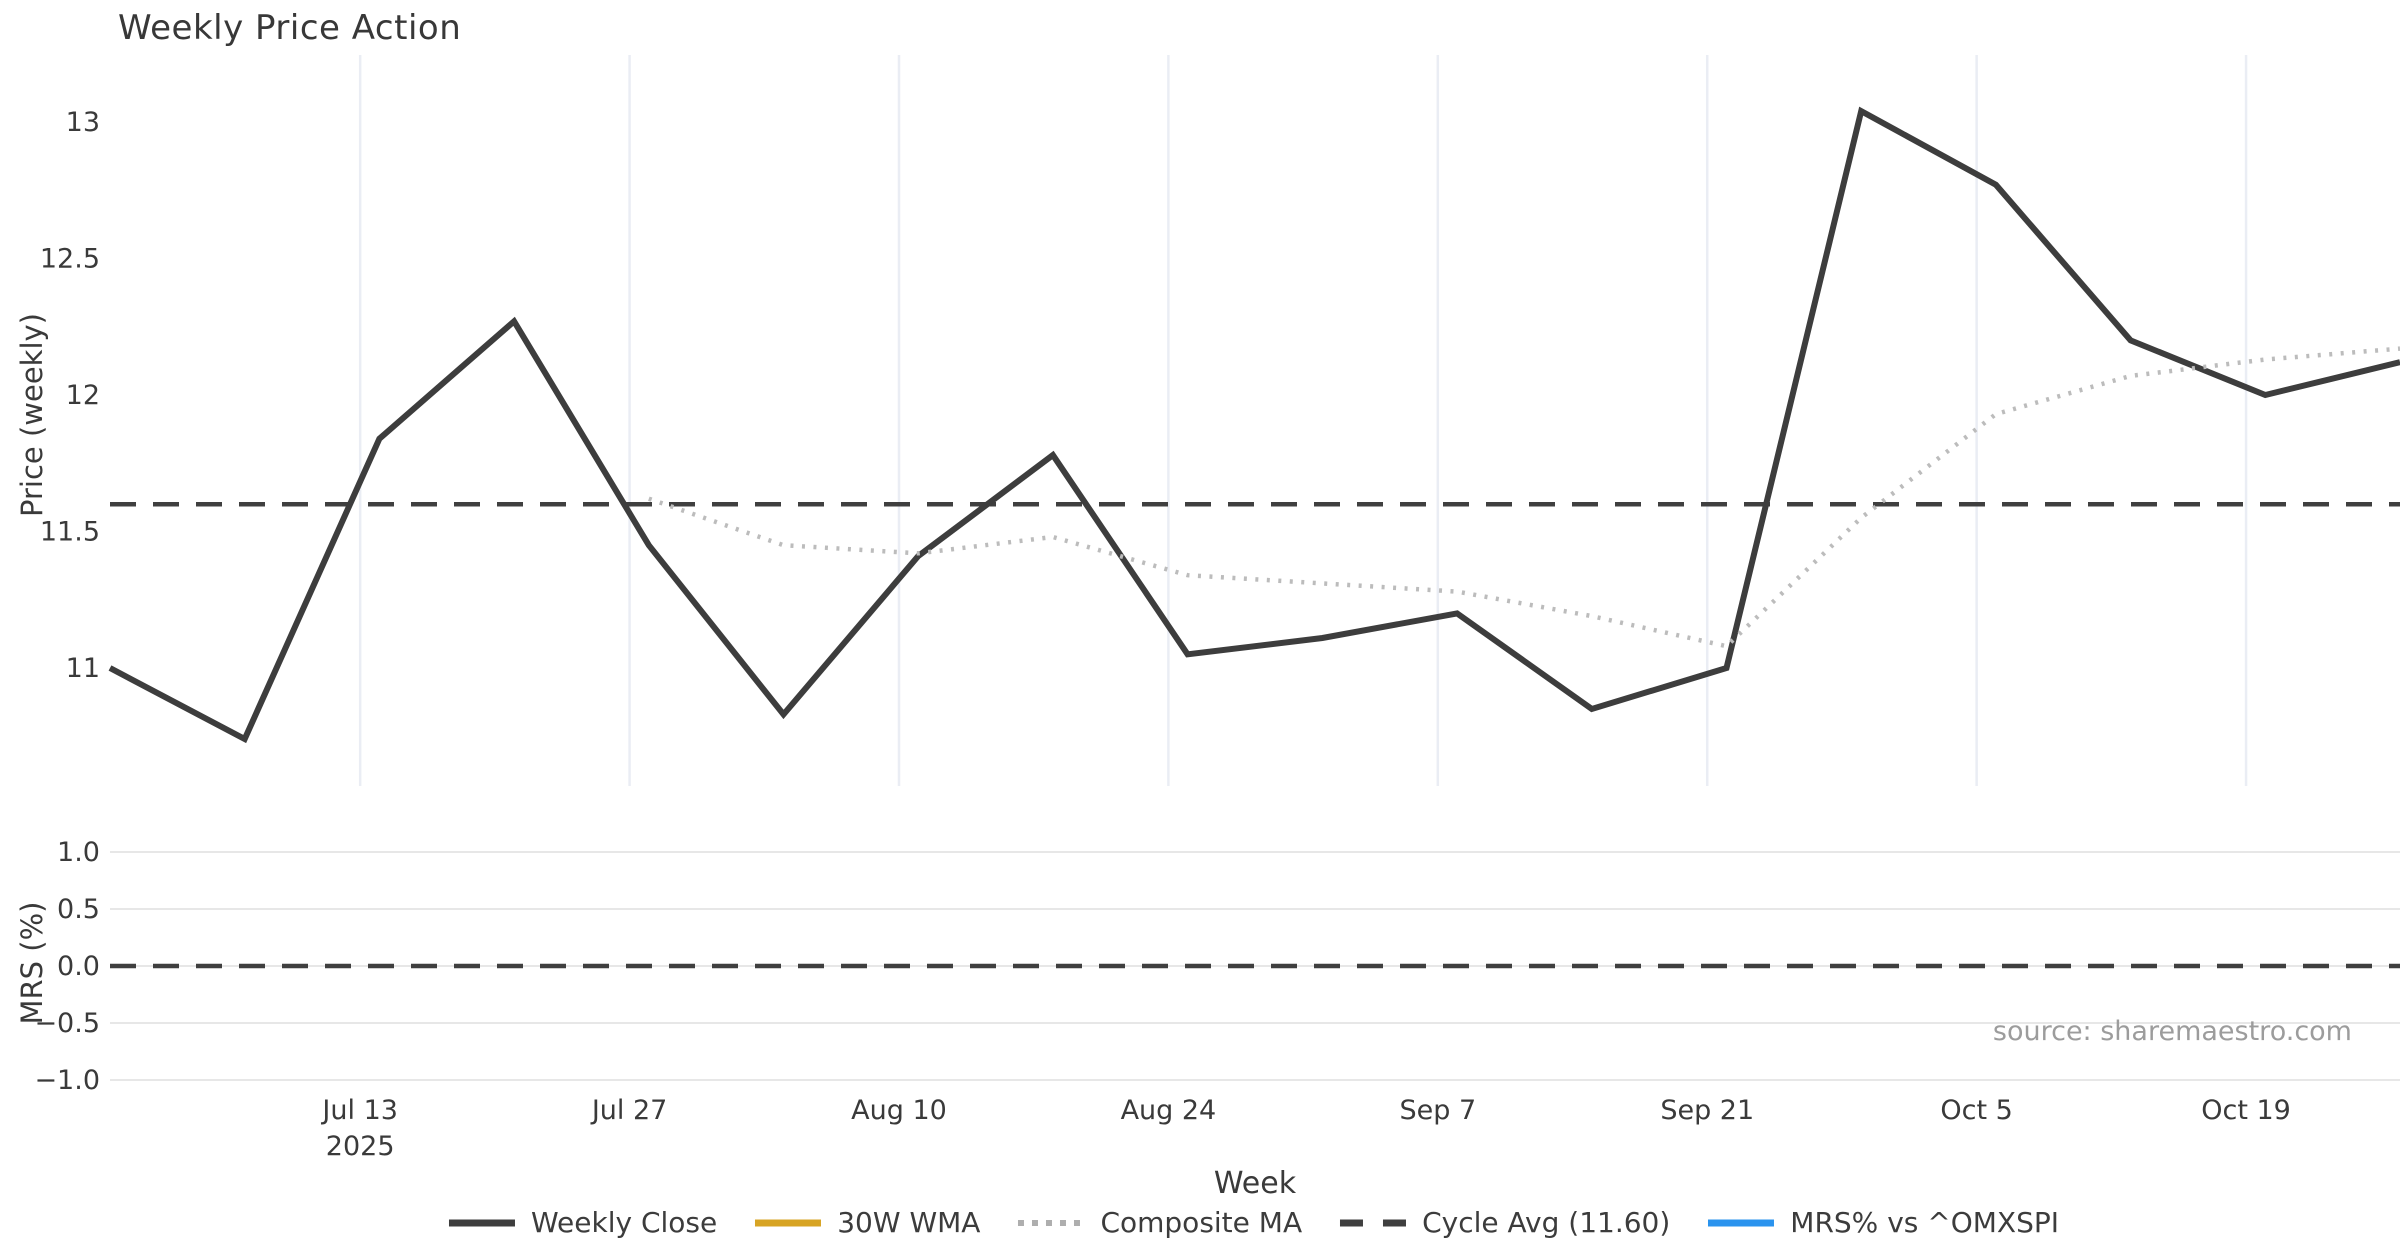 Image resolution: width=2400 pixels, height=1260 pixels. What do you see at coordinates (83, 668) in the screenshot?
I see `price-y-tick-label: 11` at bounding box center [83, 668].